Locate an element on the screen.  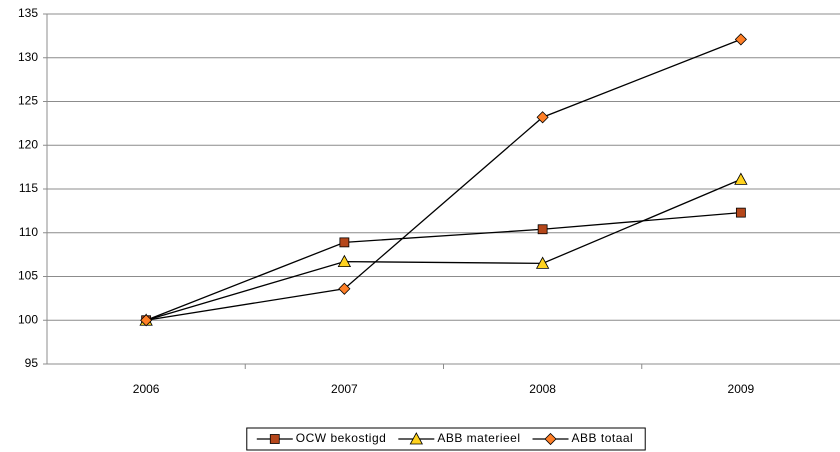
y-tick-label: 120 is located at coordinates (28, 144).